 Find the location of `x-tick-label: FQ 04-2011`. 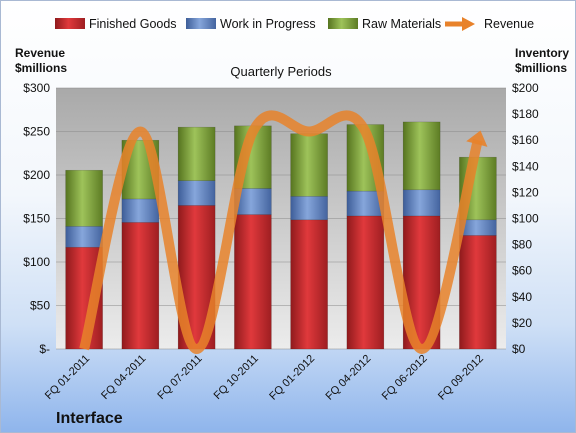

x-tick-label: FQ 04-2011 is located at coordinates (123, 377).